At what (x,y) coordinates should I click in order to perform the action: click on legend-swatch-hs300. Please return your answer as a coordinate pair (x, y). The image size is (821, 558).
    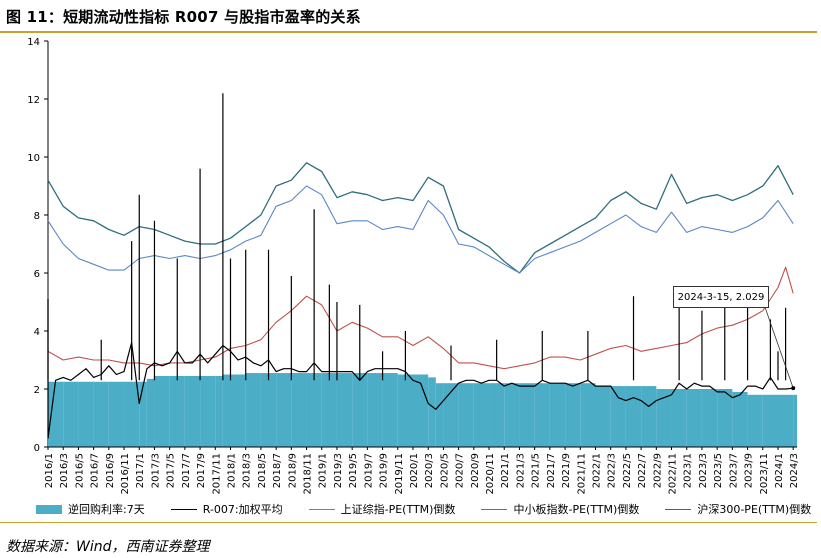
    Looking at the image, I should click on (678, 509).